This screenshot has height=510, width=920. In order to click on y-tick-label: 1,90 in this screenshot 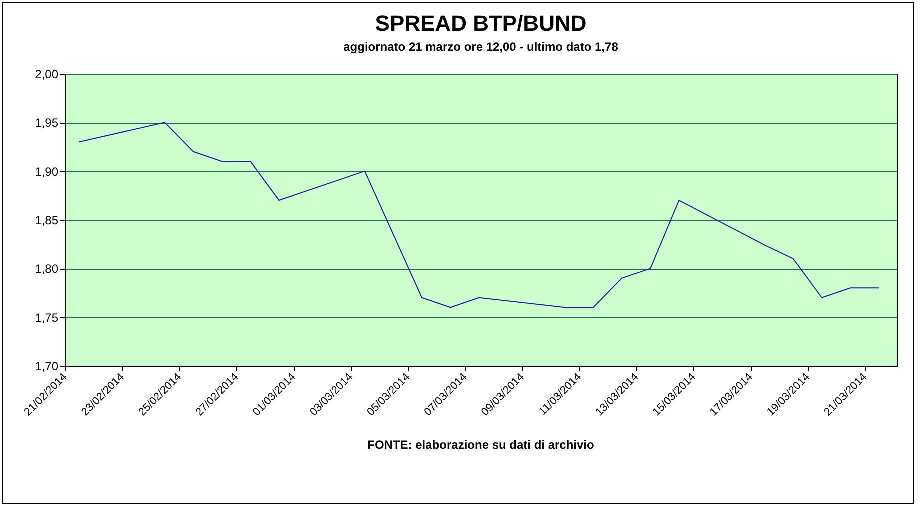, I will do `click(47, 171)`.